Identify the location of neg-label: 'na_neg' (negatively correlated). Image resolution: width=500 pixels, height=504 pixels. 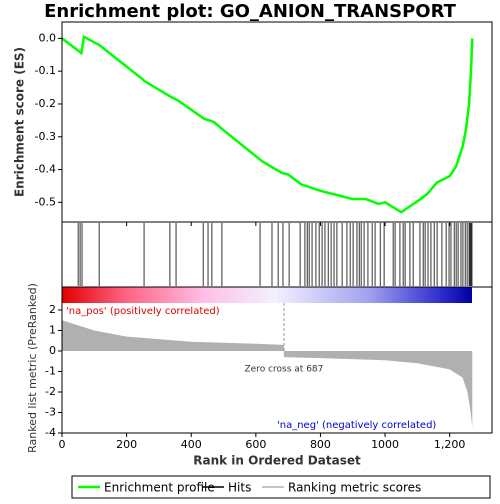
(356, 425).